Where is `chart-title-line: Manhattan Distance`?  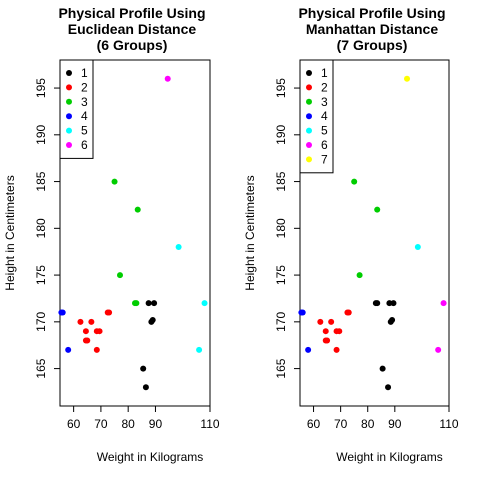
chart-title-line: Manhattan Distance is located at coordinates (372, 29).